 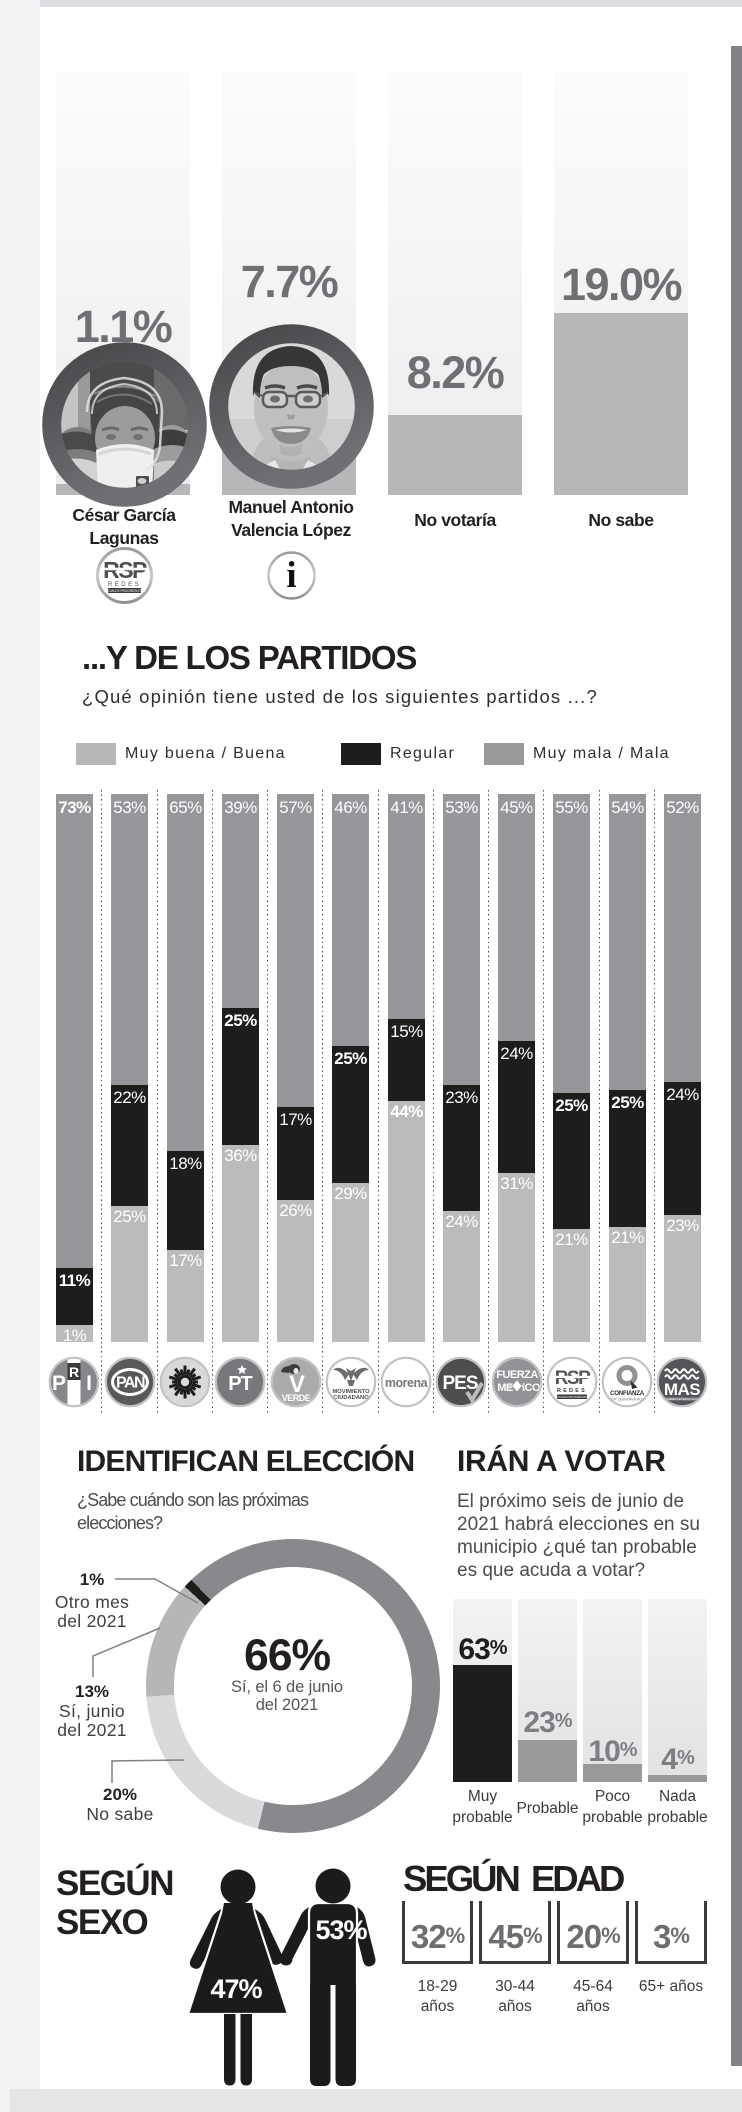 I want to click on svg-text: I, so click(x=89, y=1383).